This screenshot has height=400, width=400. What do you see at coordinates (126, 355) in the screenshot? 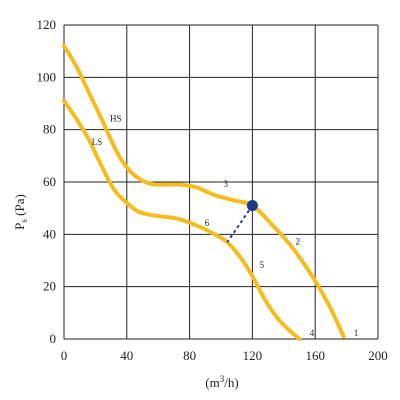
I see `x-tick-label: 40` at bounding box center [126, 355].